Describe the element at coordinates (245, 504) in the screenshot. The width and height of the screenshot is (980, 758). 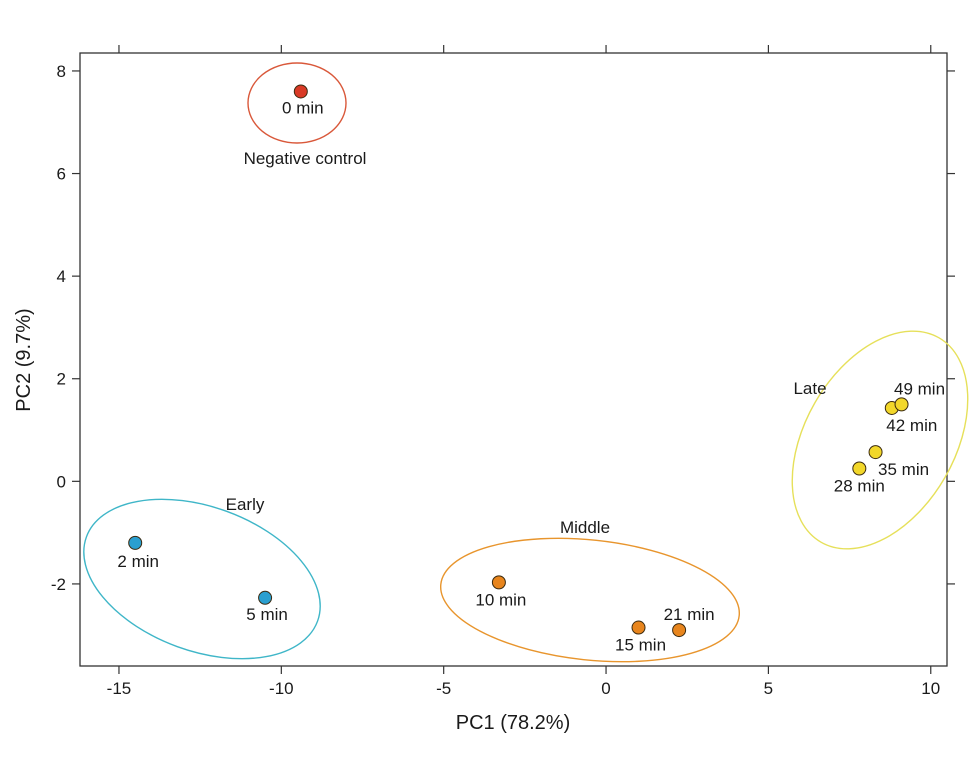
I see `group-label: Early` at that location.